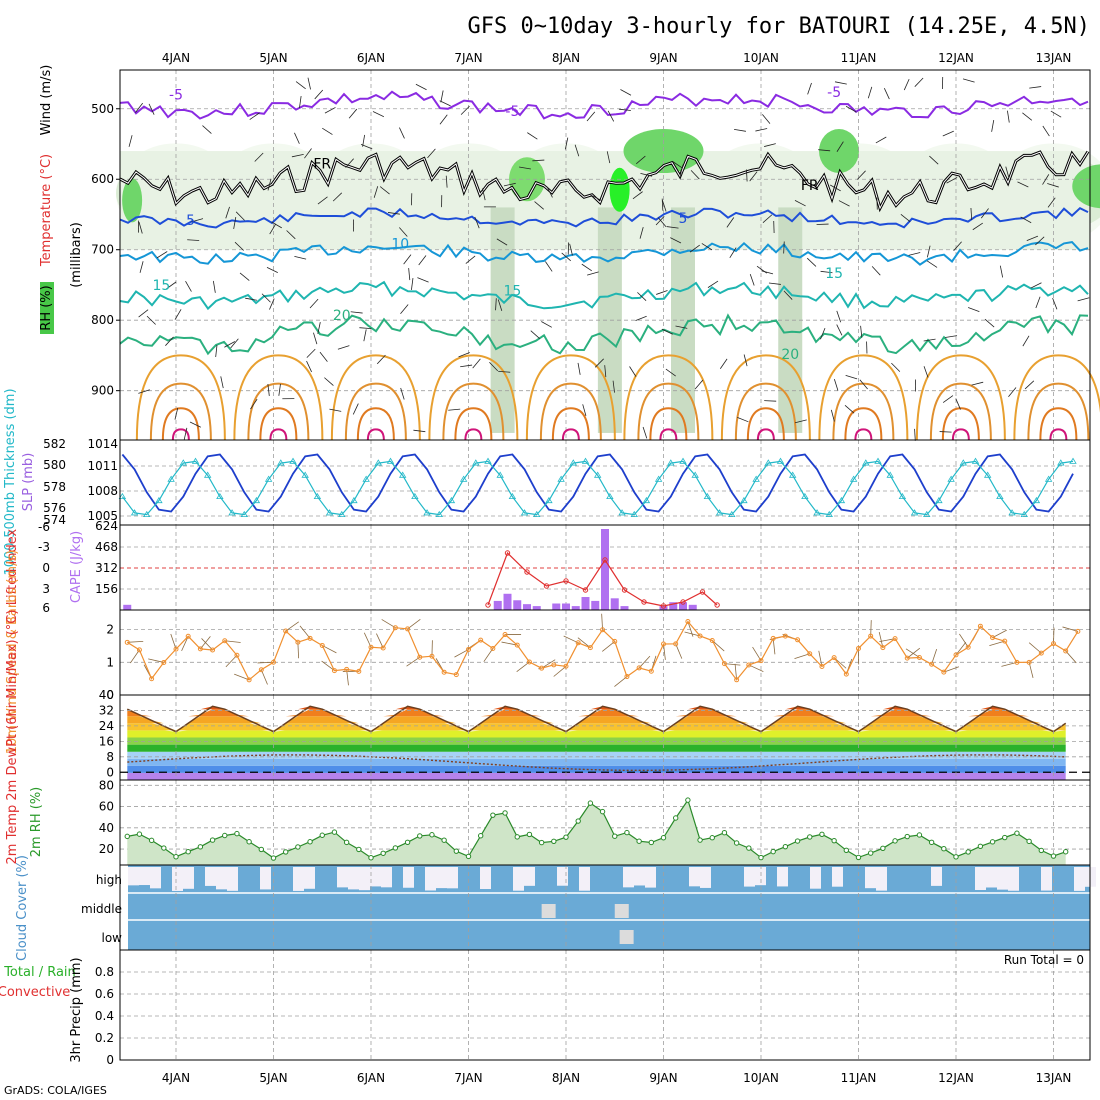 This screenshot has width=1100, height=1100. I want to click on slp-axis-label: SLP (mb), so click(28, 482).